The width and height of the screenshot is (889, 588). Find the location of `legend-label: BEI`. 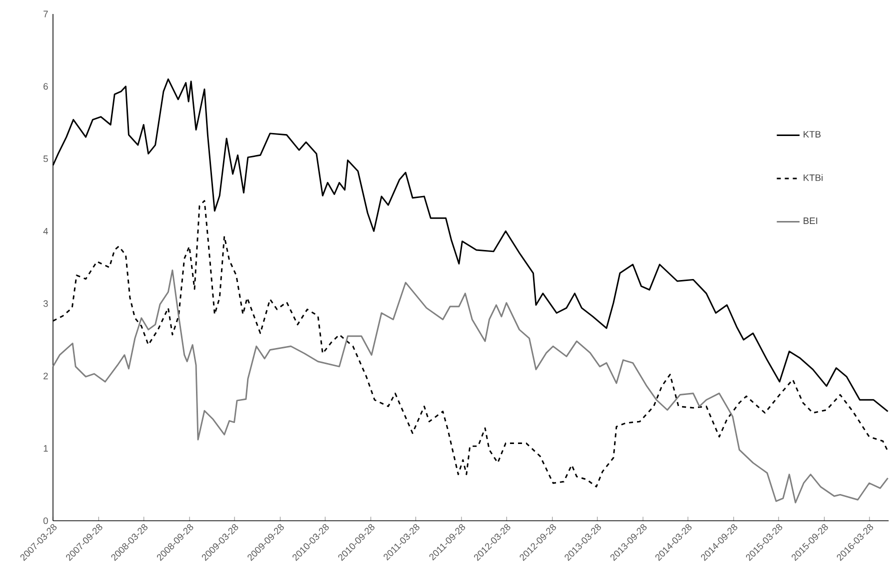

legend-label: BEI is located at coordinates (811, 221).